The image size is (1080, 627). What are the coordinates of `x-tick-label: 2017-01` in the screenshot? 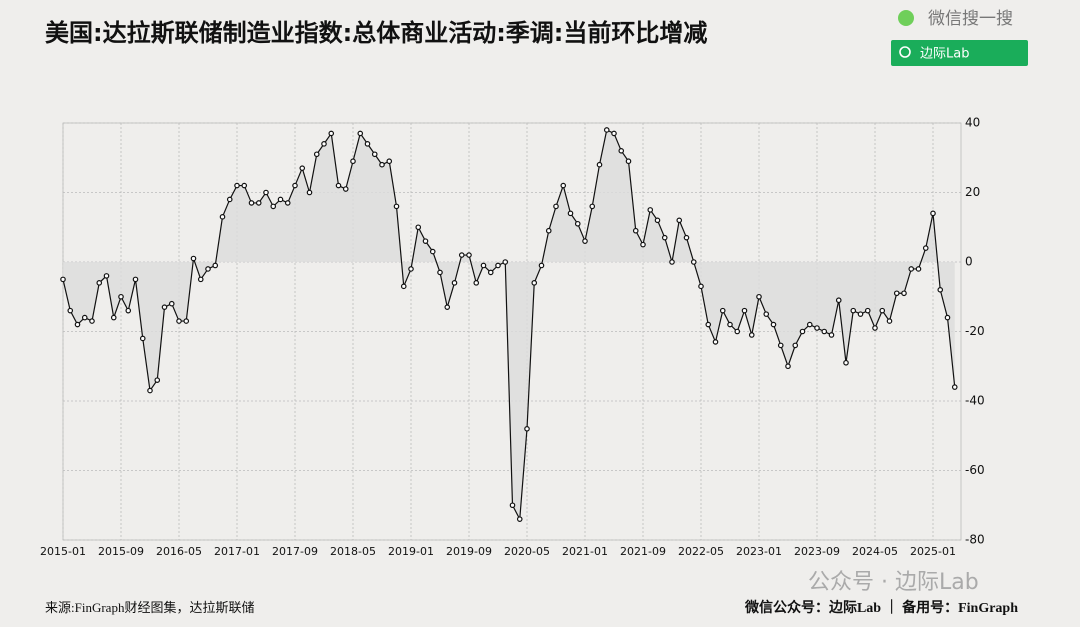 It's located at (237, 551).